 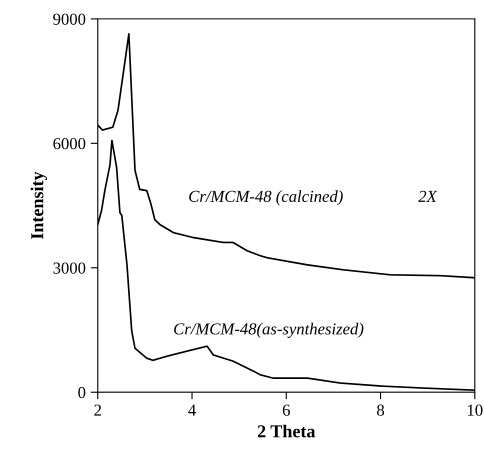 What do you see at coordinates (287, 431) in the screenshot?
I see `x-axis-title: 2 Theta` at bounding box center [287, 431].